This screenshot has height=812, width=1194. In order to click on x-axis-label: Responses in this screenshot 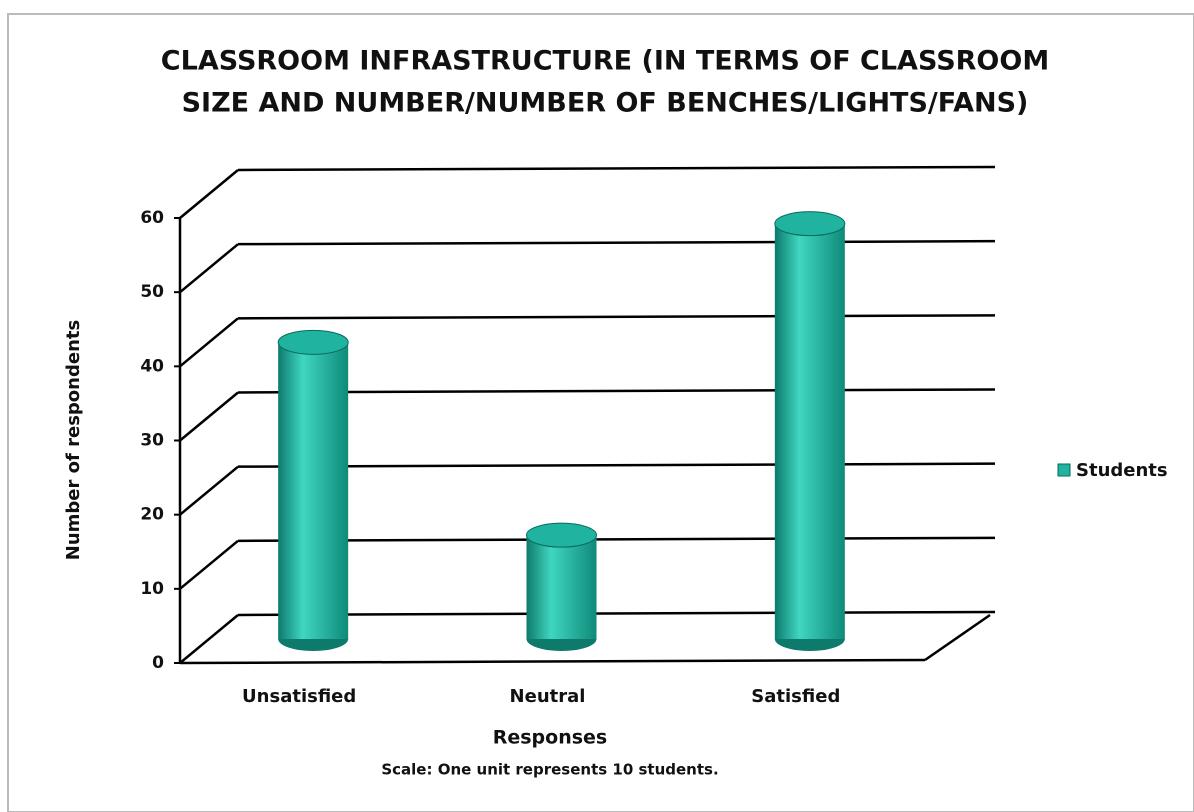, I will do `click(550, 738)`.